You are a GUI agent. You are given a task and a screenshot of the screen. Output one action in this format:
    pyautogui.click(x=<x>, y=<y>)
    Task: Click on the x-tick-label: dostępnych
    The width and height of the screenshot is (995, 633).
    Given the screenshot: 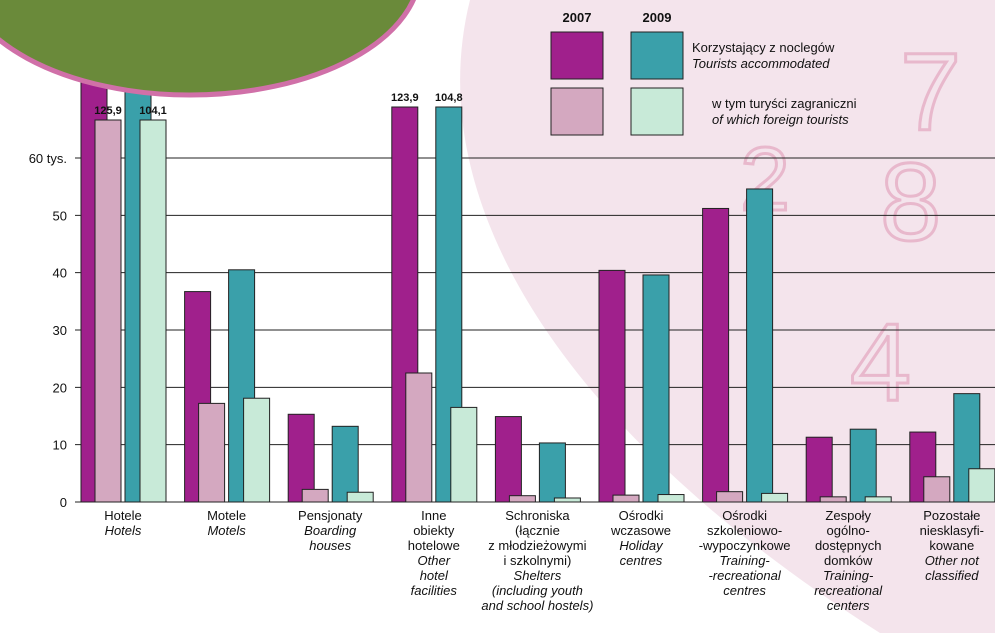 What is the action you would take?
    pyautogui.click(x=848, y=545)
    